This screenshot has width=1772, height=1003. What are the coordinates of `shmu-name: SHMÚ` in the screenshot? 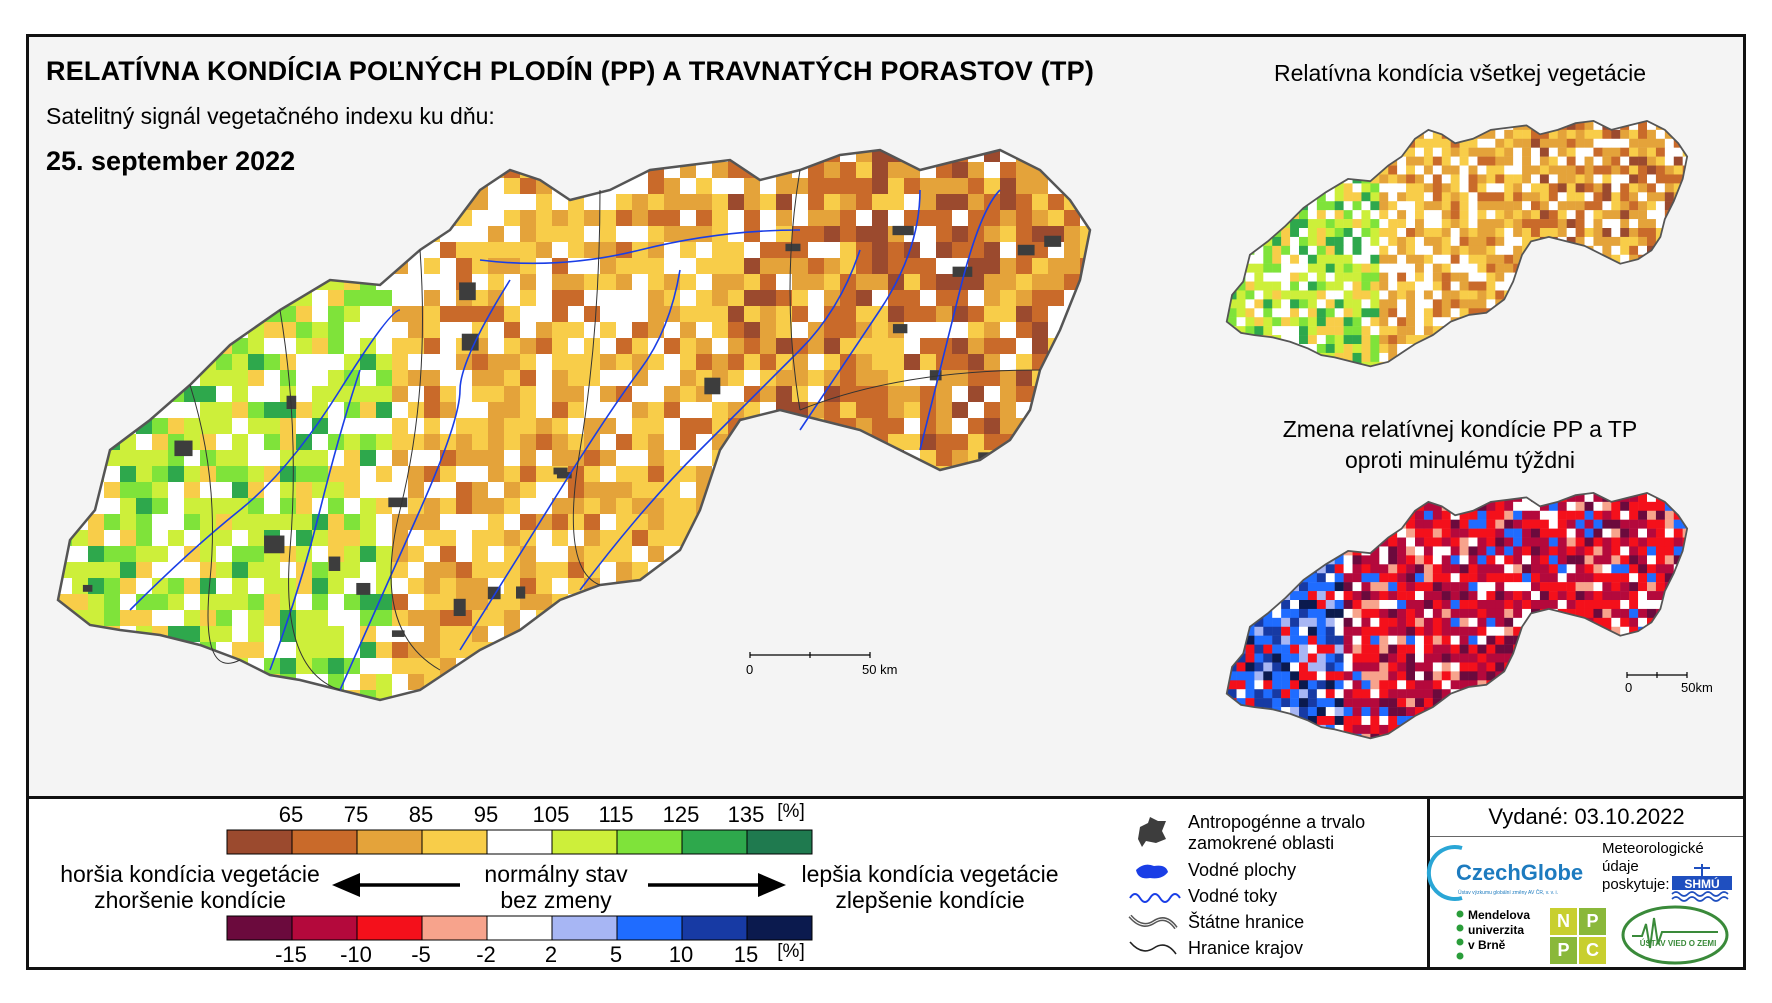 It's located at (1701, 883).